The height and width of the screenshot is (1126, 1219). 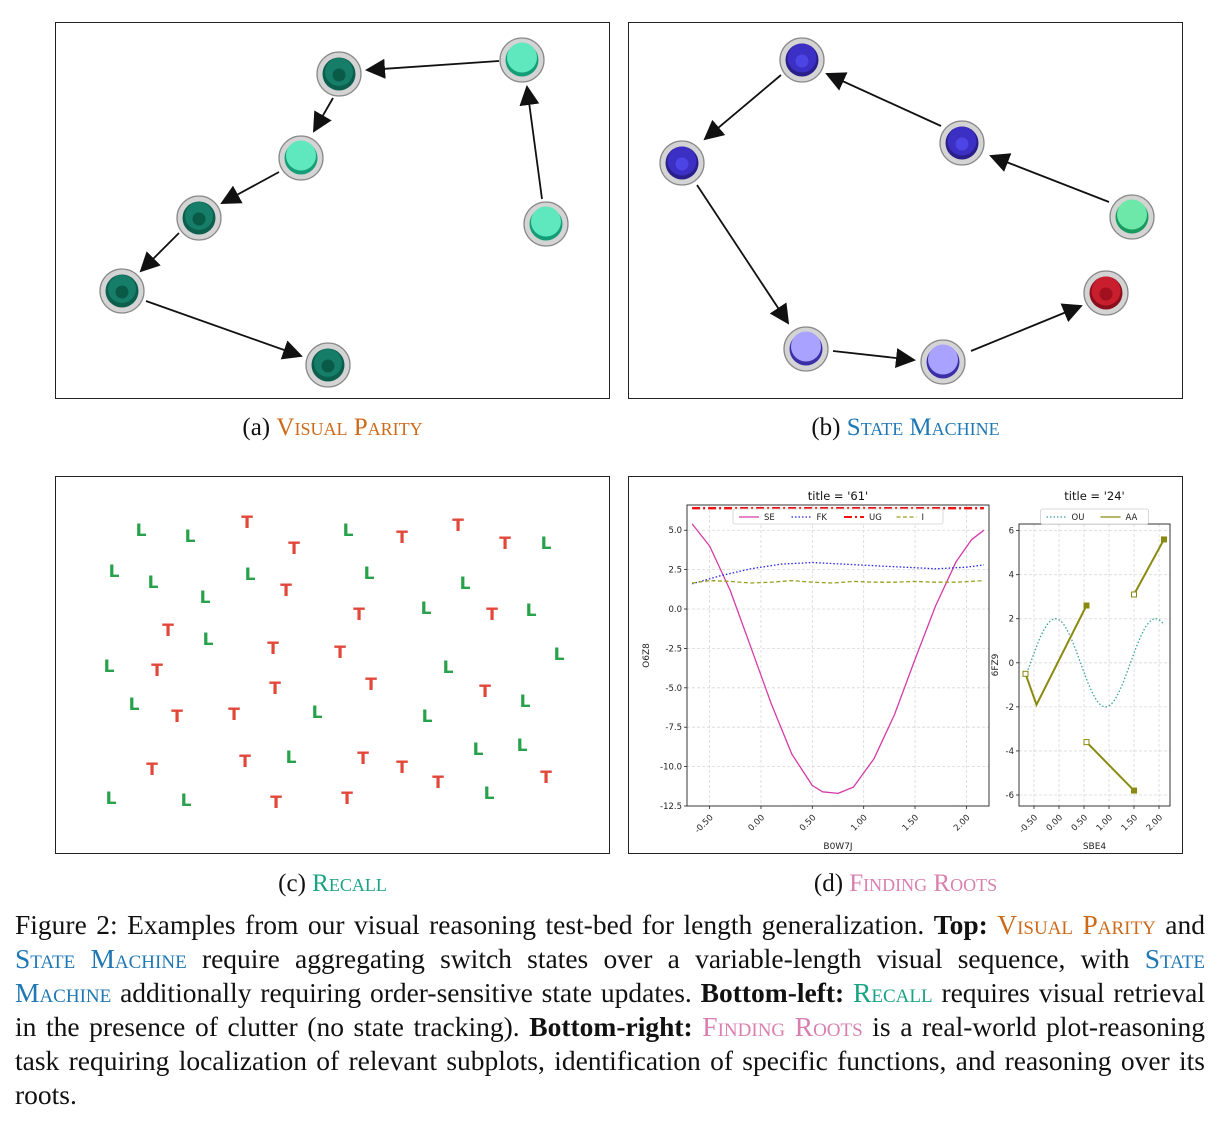 What do you see at coordinates (923, 427) in the screenshot?
I see `subcaption-b-name: State Machine` at bounding box center [923, 427].